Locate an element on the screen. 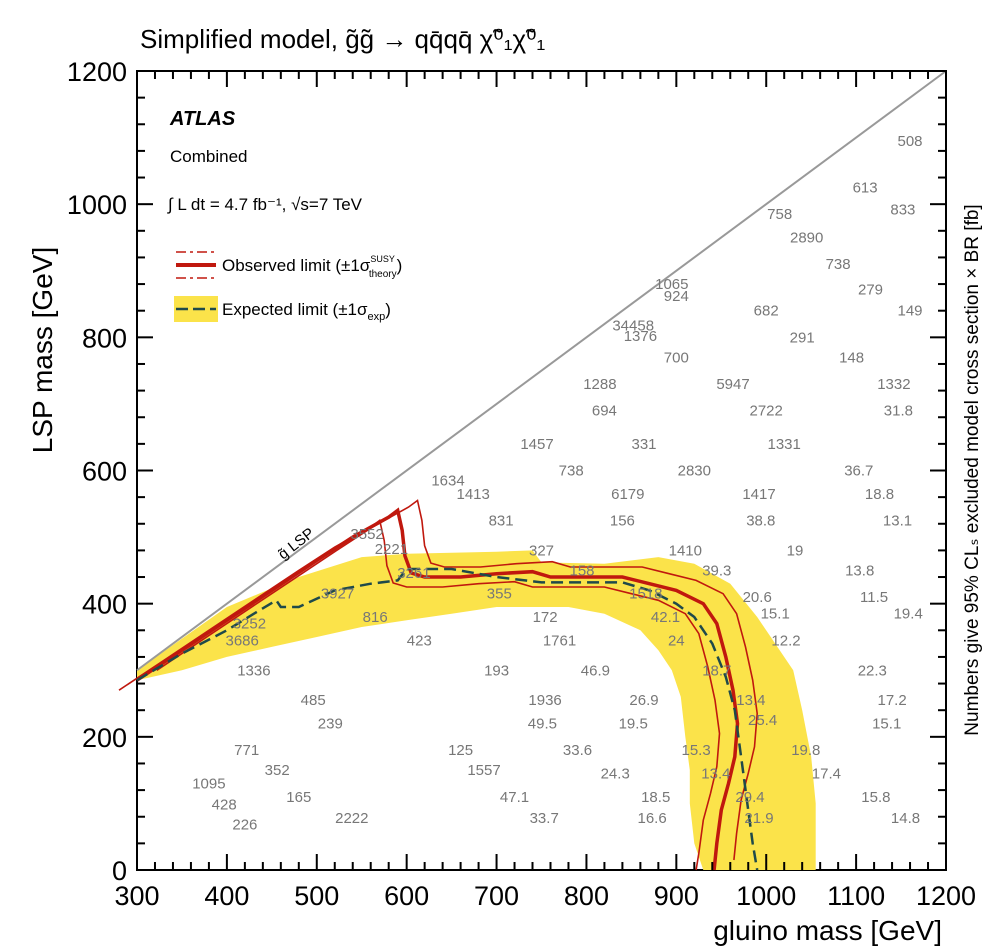  xsec-label: 25.4 is located at coordinates (762, 720).